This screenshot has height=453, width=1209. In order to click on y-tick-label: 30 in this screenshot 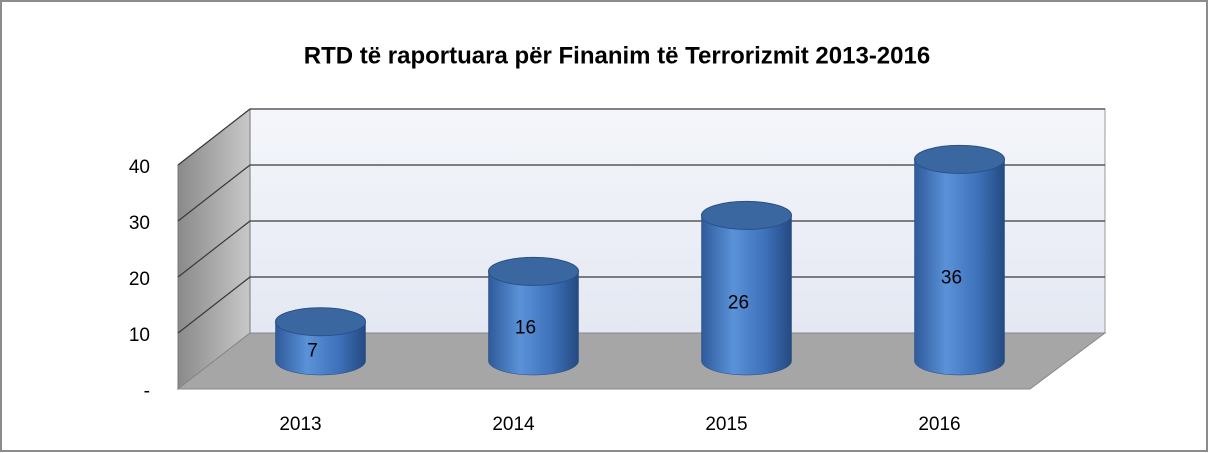, I will do `click(139, 223)`.